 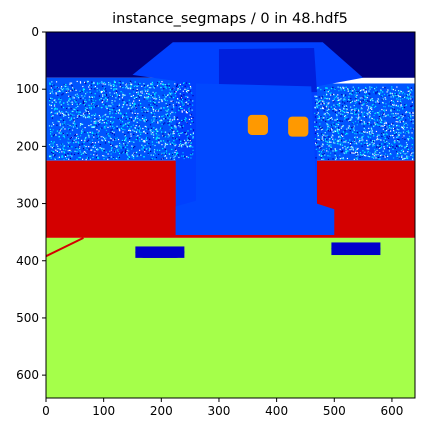 What do you see at coordinates (27, 146) in the screenshot?
I see `y-tick-label: 200` at bounding box center [27, 146].